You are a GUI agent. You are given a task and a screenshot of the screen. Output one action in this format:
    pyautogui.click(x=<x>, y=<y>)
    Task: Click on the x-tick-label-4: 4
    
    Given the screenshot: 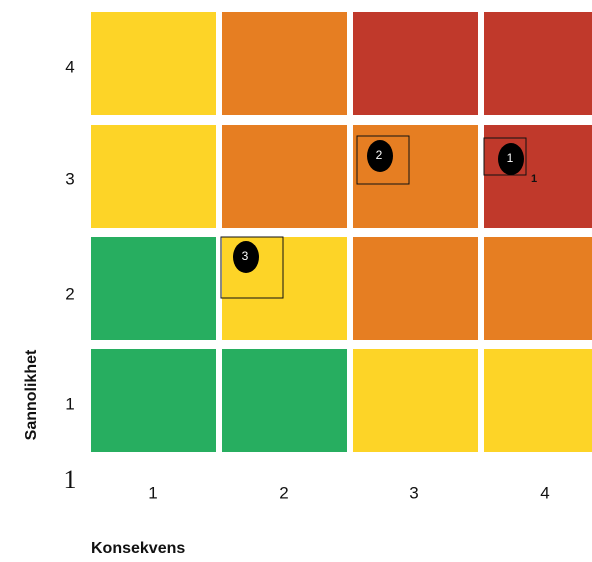 What is the action you would take?
    pyautogui.click(x=544, y=492)
    